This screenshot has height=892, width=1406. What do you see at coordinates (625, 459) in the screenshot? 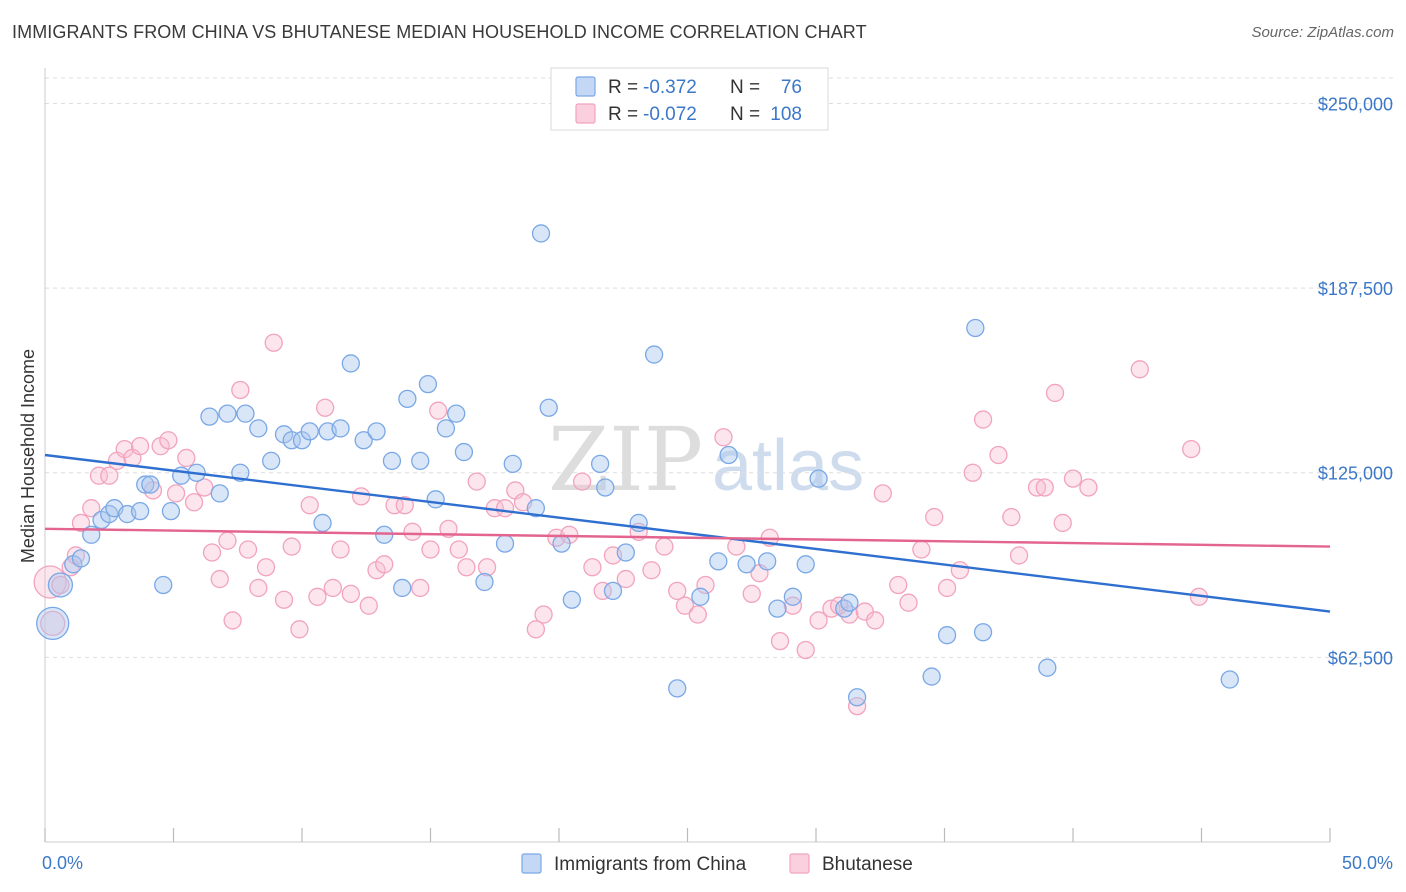
I see `watermark-zip: ZIP` at bounding box center [625, 459].